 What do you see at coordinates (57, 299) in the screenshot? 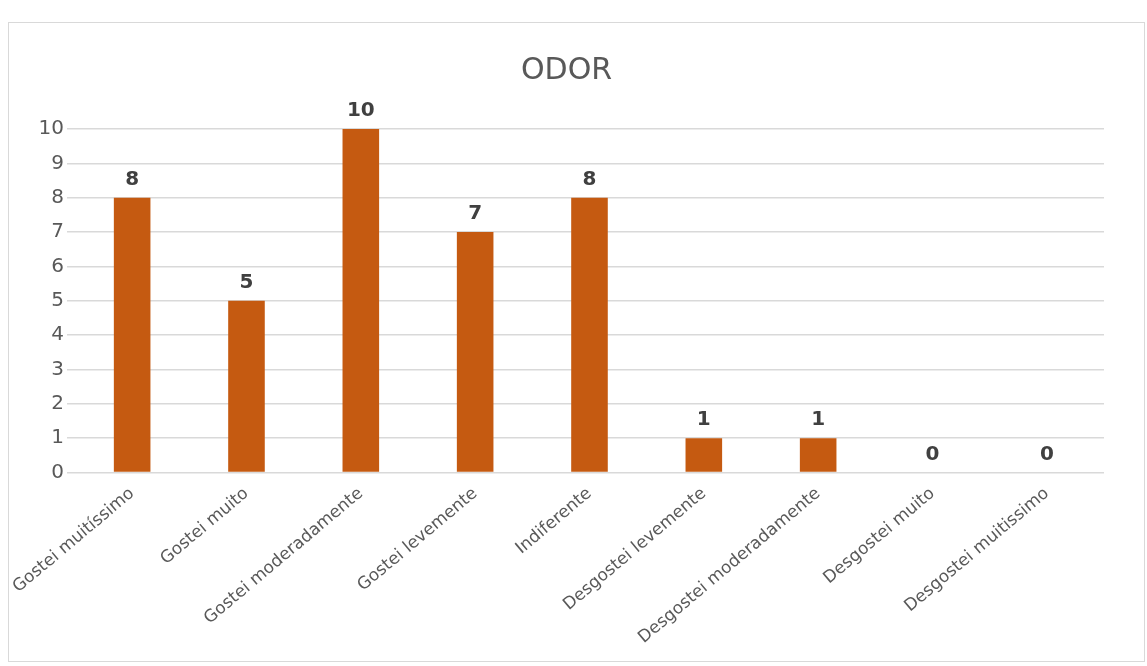
I see `y-tick-label: 5` at bounding box center [57, 299].